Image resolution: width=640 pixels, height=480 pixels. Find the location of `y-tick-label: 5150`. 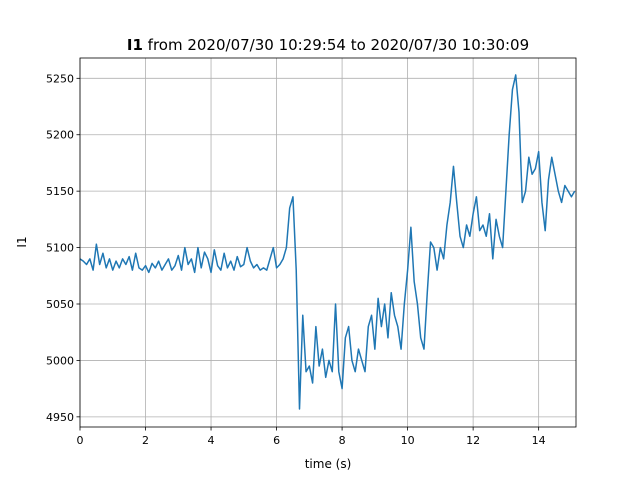

y-tick-label: 5150 is located at coordinates (60, 191).